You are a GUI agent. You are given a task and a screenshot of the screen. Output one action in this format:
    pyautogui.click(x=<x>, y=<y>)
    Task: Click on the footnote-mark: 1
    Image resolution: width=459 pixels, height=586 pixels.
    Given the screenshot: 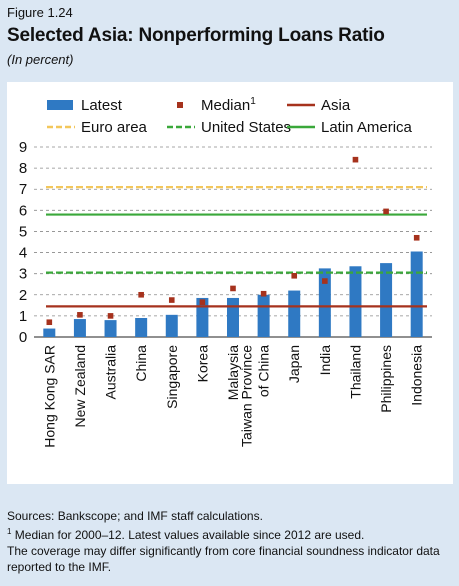 What is the action you would take?
    pyautogui.click(x=9, y=531)
    